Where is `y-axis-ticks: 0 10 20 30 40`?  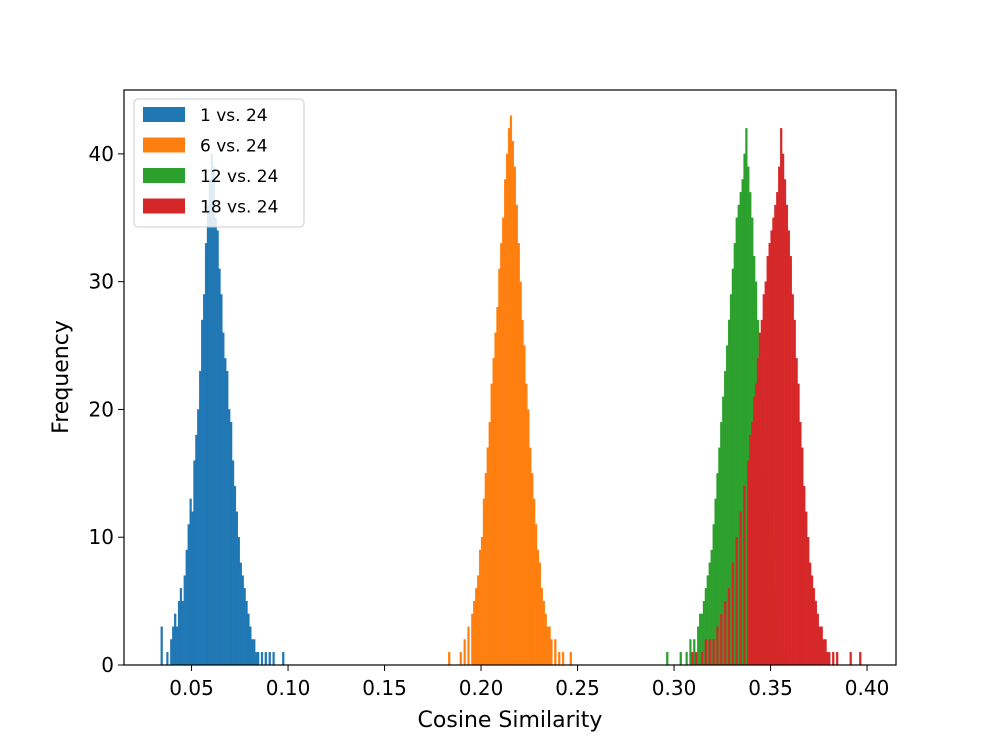 y-axis-ticks: 0 10 20 30 40 is located at coordinates (106, 409).